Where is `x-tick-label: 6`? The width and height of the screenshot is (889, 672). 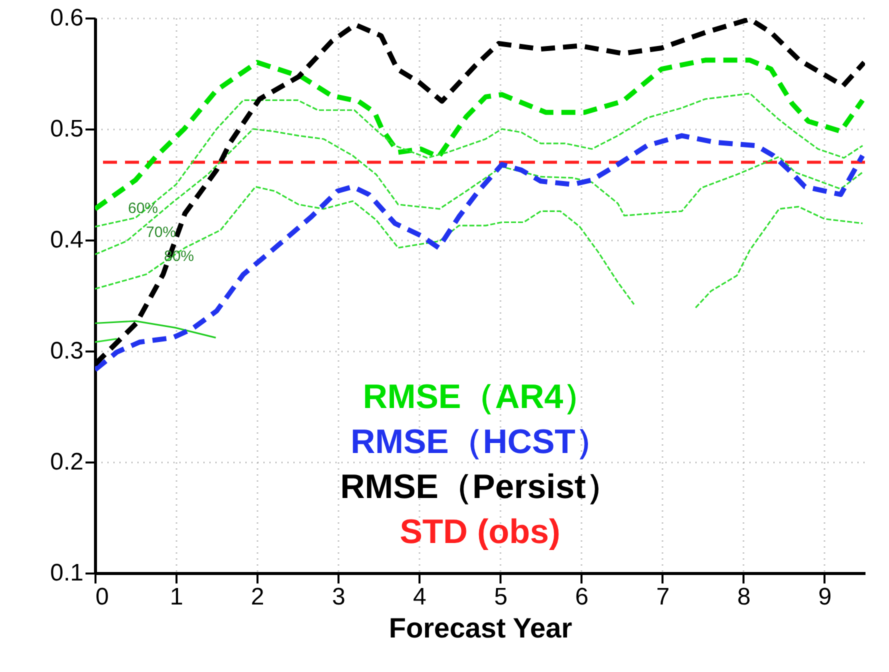
x-tick-label: 6 is located at coordinates (581, 597).